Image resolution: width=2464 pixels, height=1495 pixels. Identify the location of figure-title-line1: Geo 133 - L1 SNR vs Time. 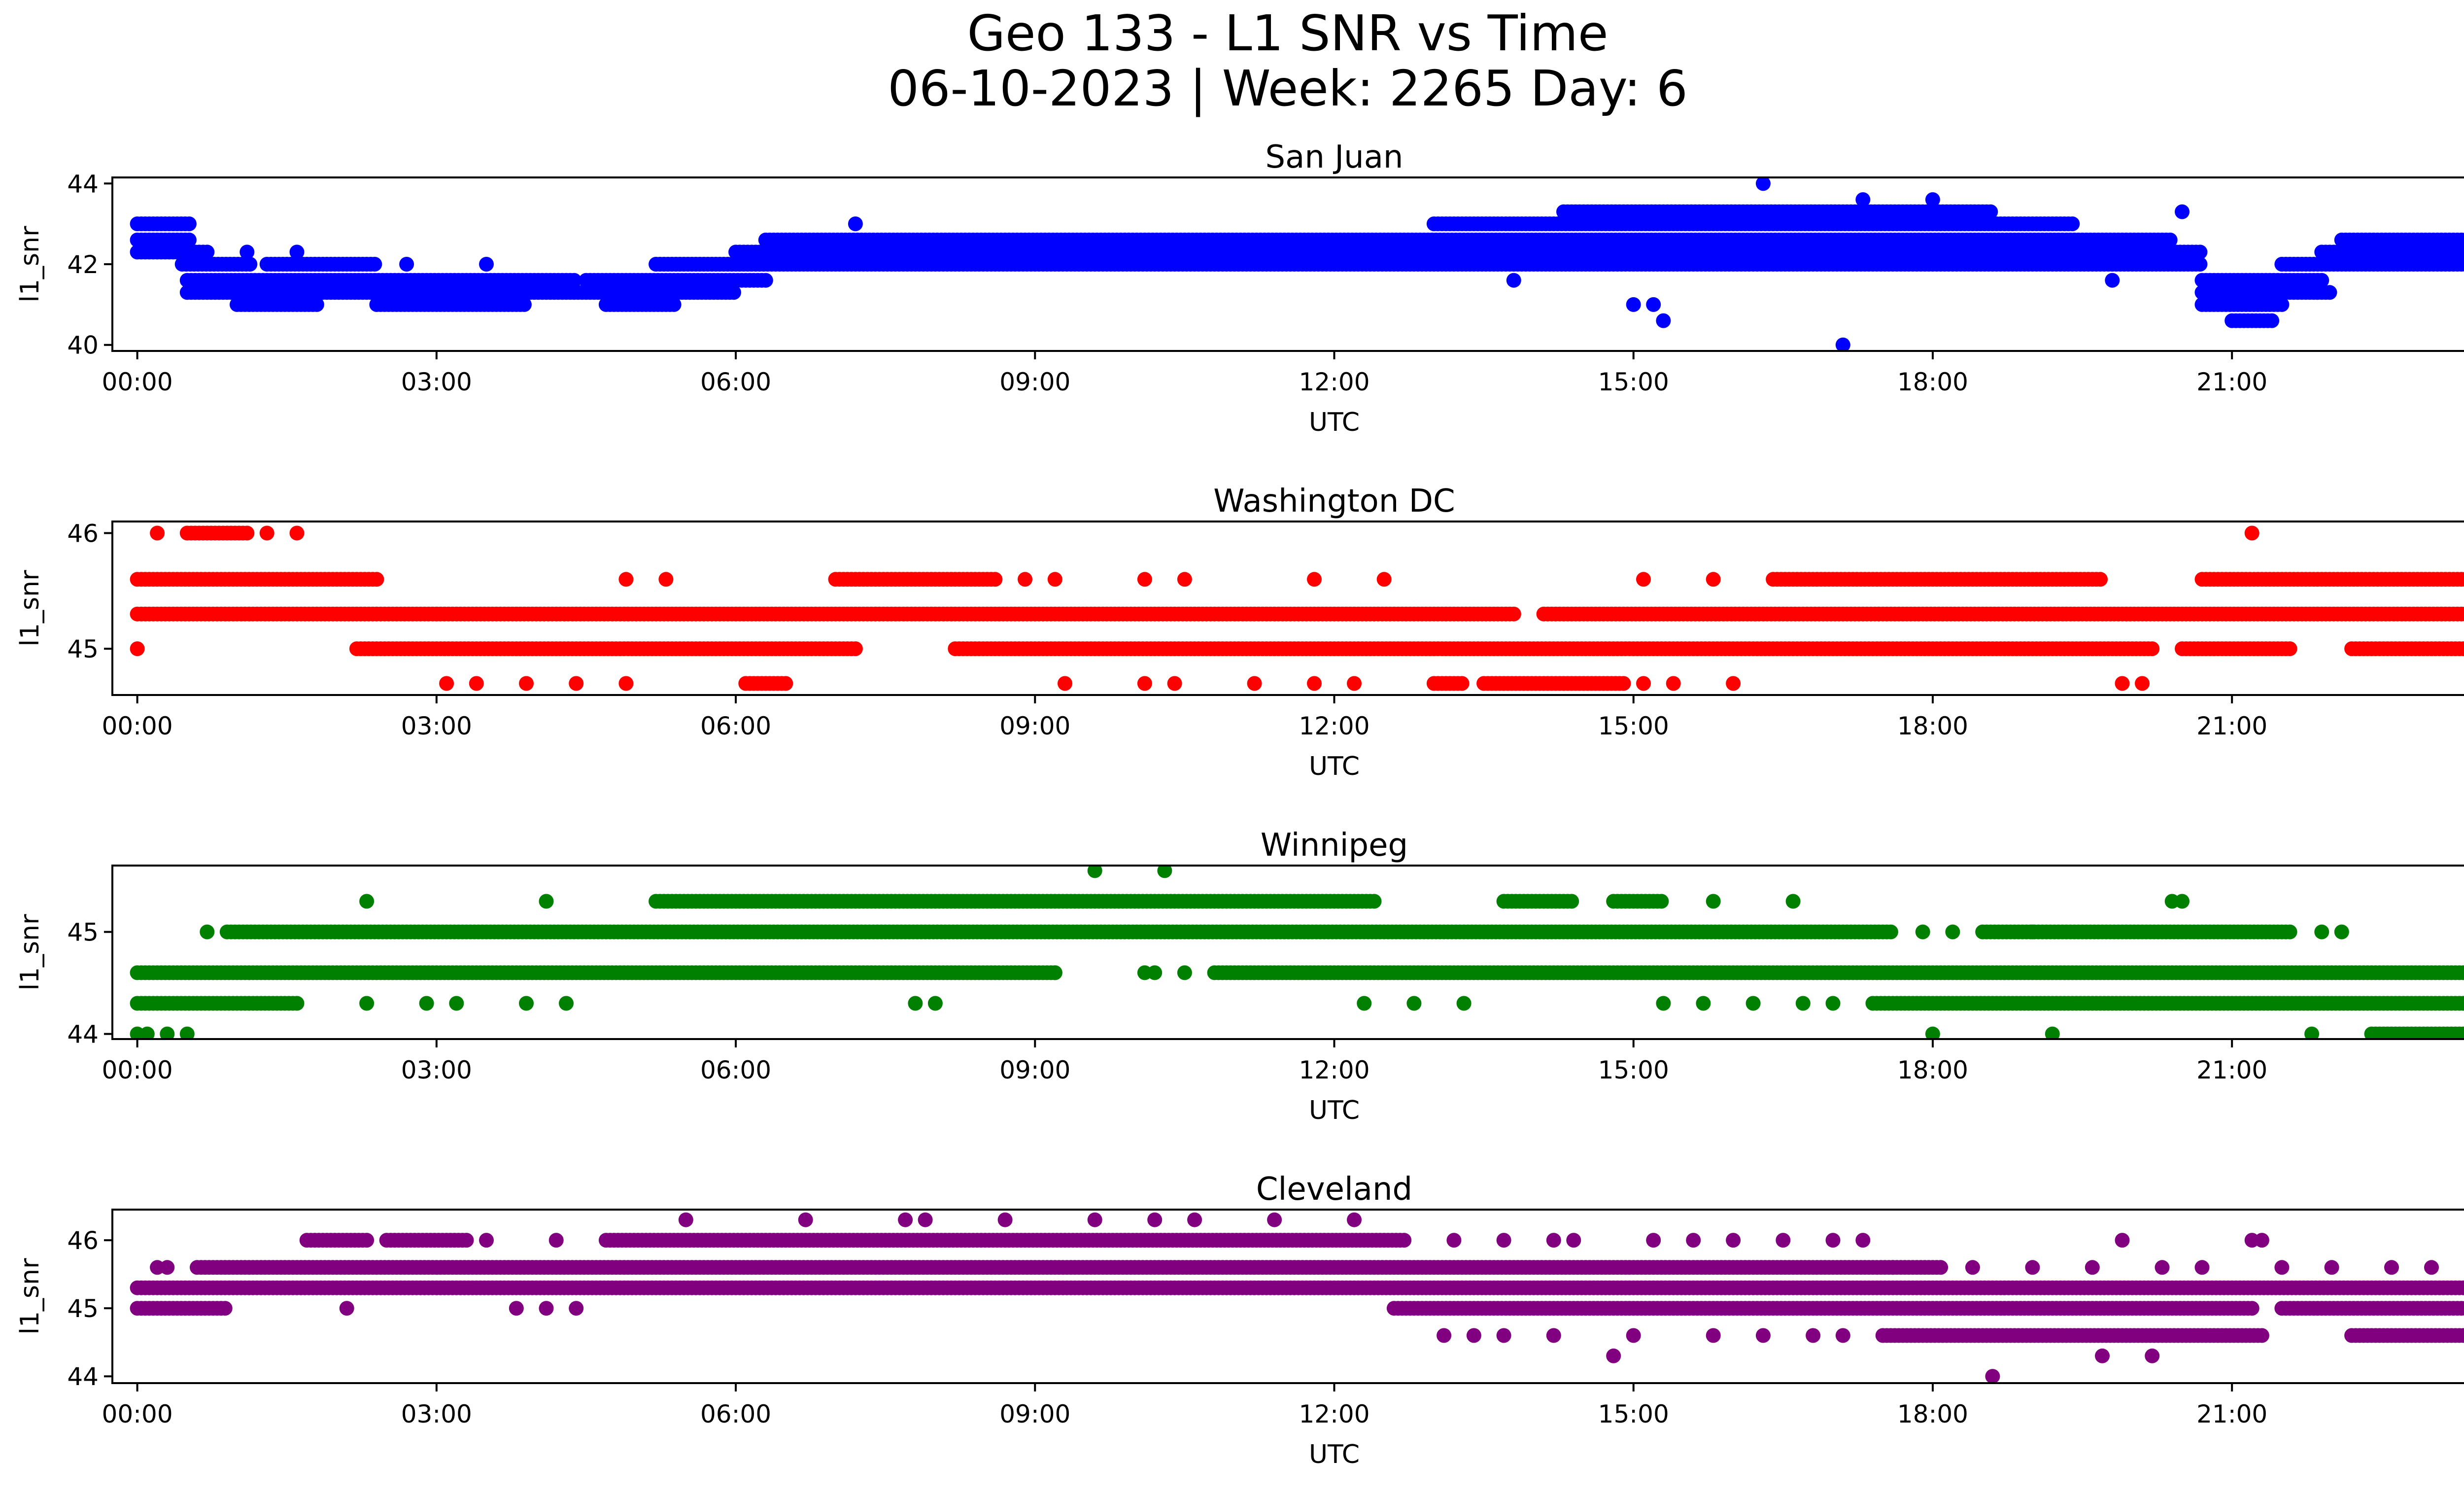
(1287, 33).